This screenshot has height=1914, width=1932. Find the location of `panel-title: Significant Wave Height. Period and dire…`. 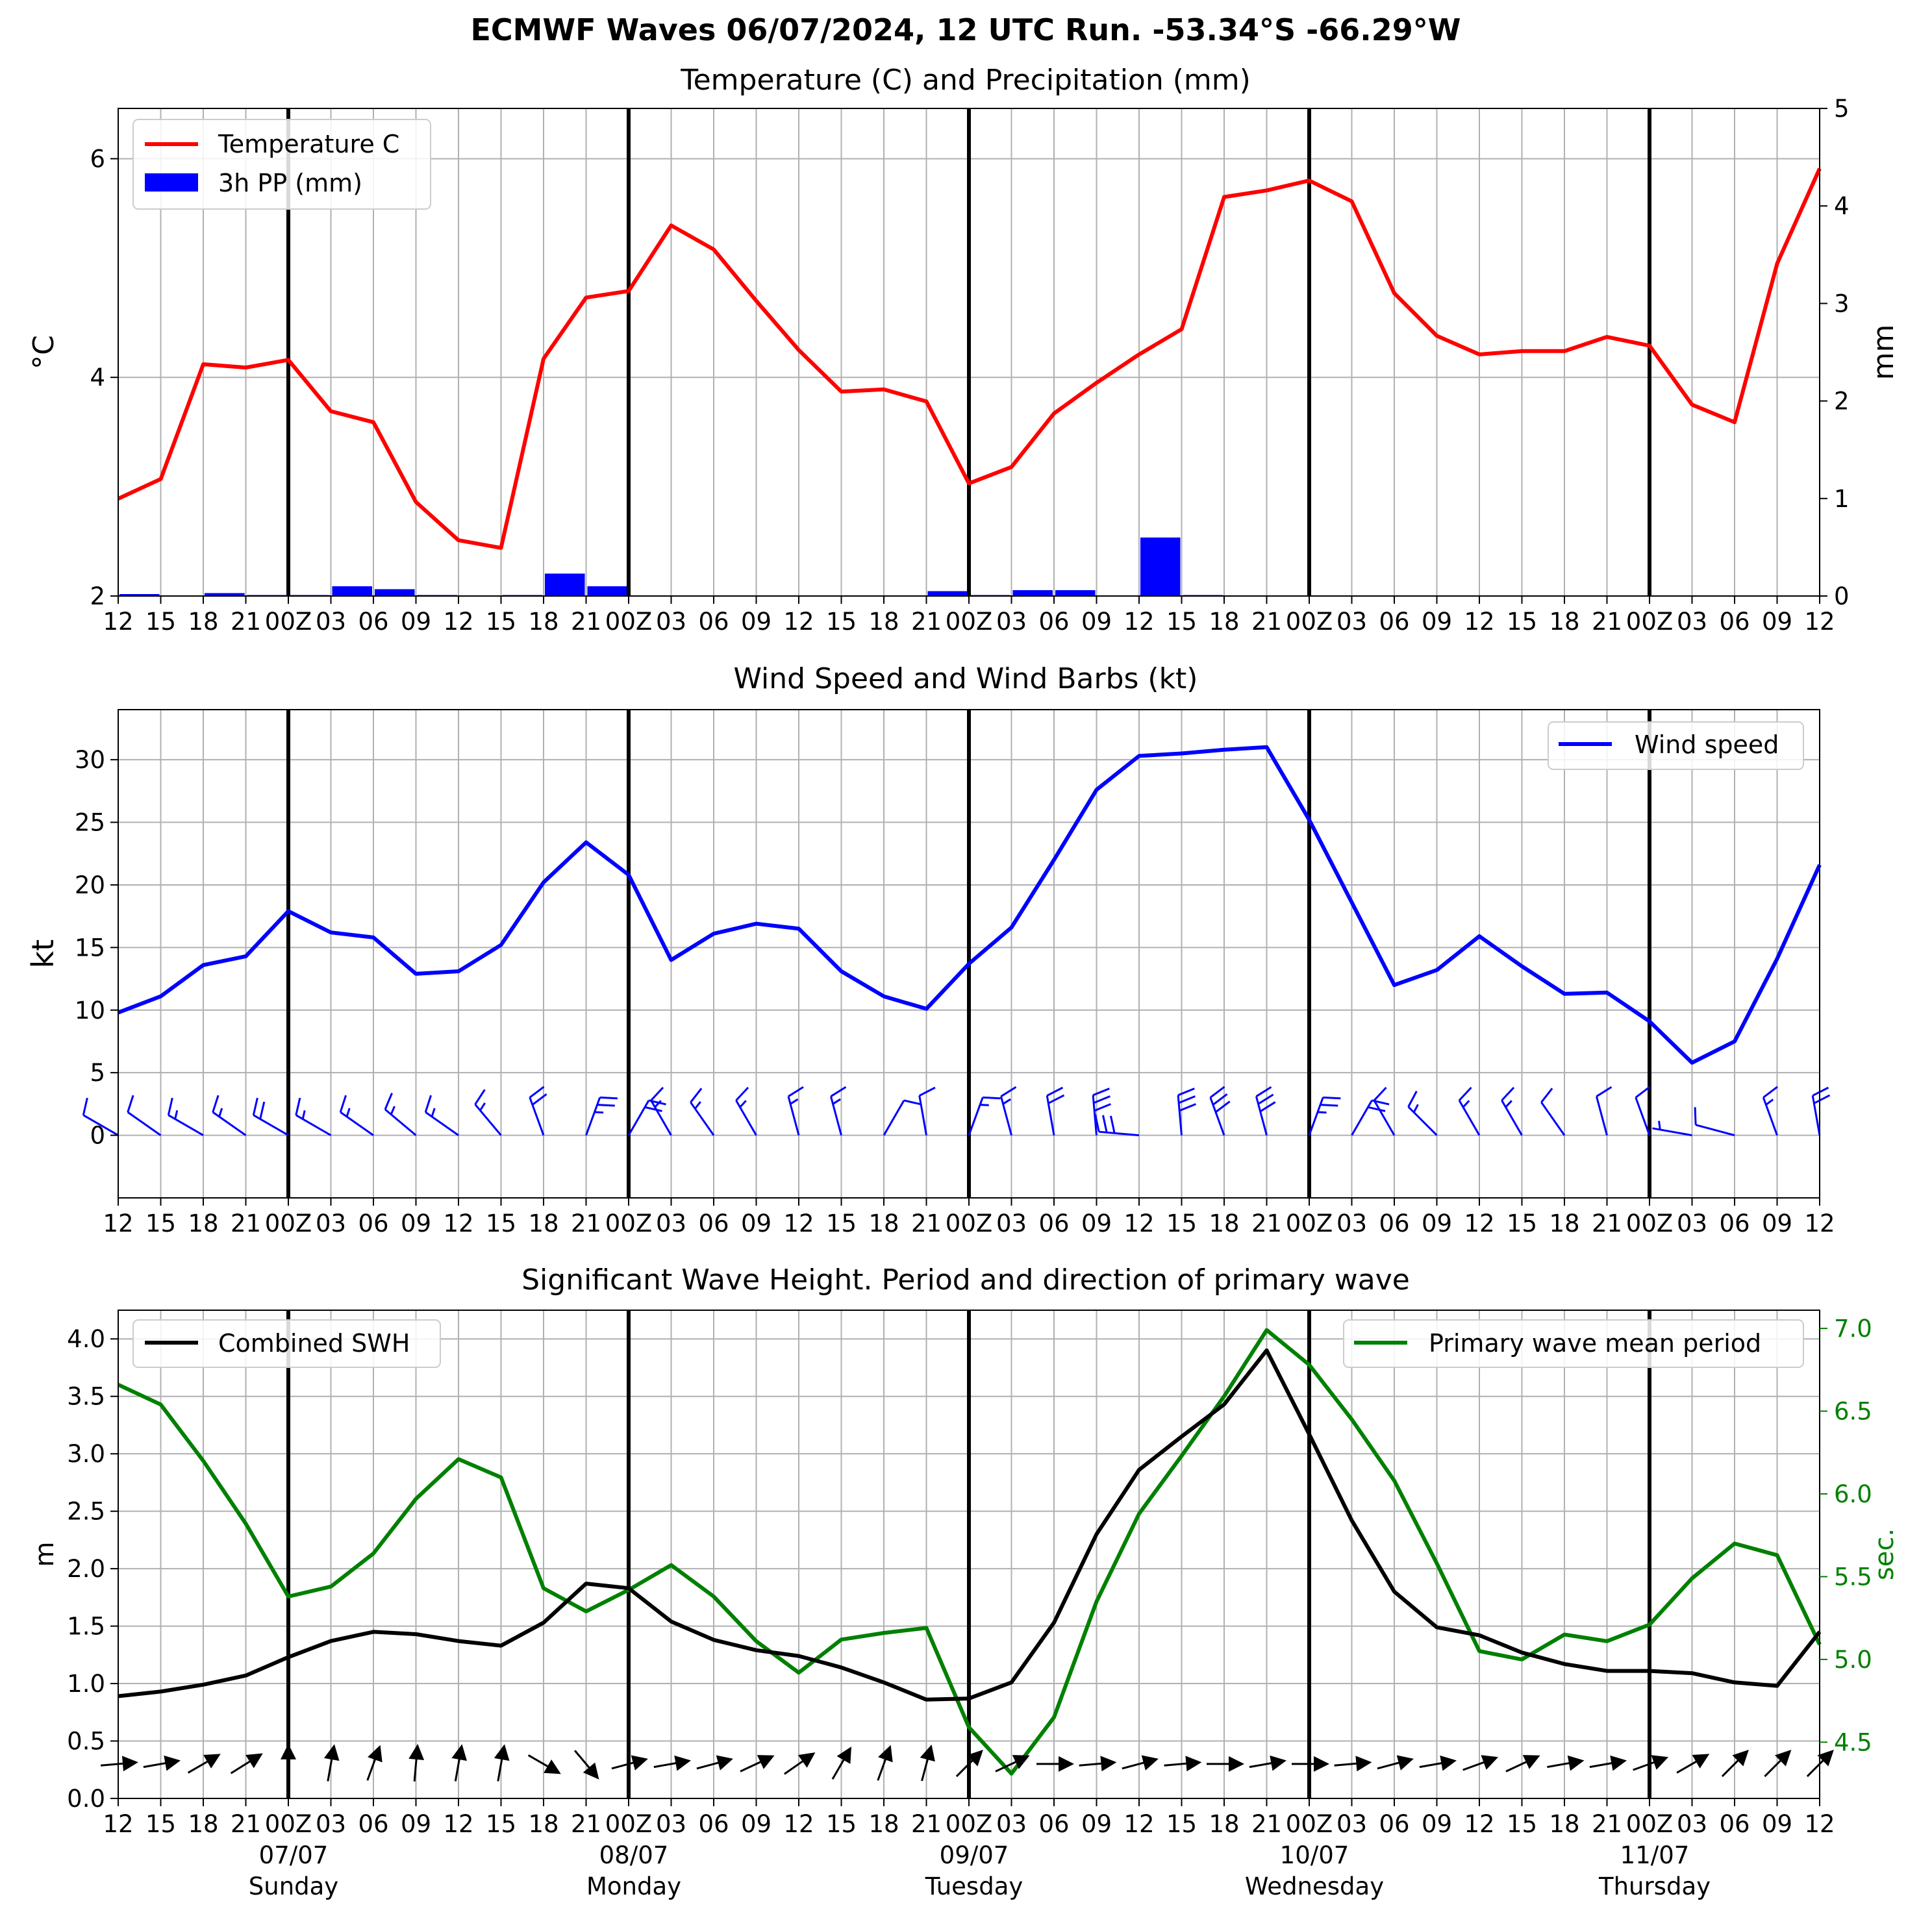

panel-title: Significant Wave Height. Period and dire… is located at coordinates (965, 1280).